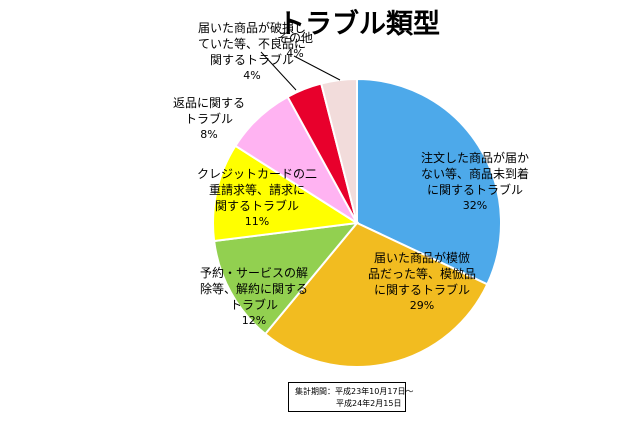 This screenshot has width=640, height=426. I want to click on slice-label-7-line: その他, so click(295, 38).